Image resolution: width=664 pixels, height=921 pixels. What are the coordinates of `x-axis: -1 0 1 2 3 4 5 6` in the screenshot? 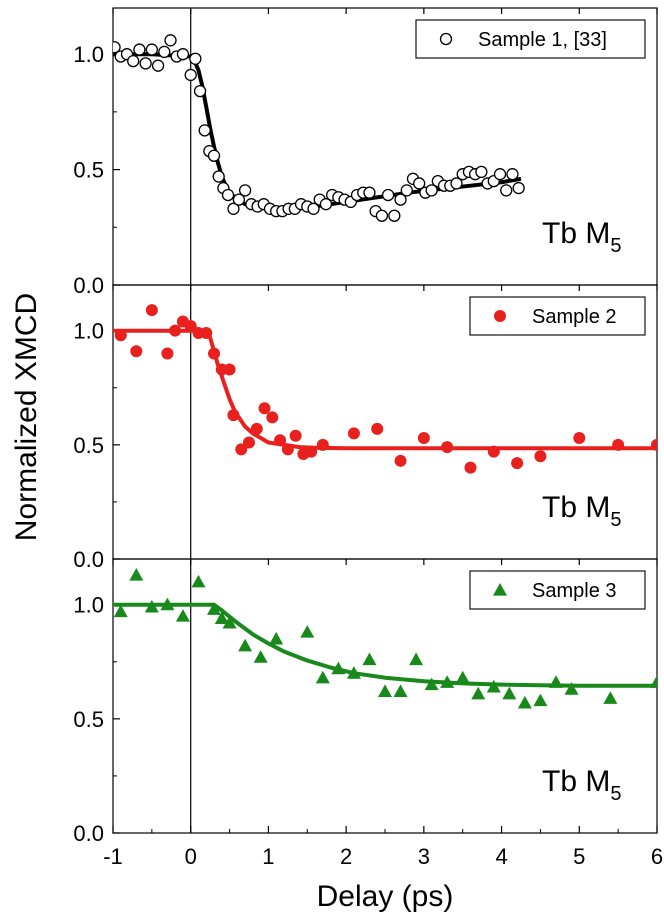 It's located at (383, 847).